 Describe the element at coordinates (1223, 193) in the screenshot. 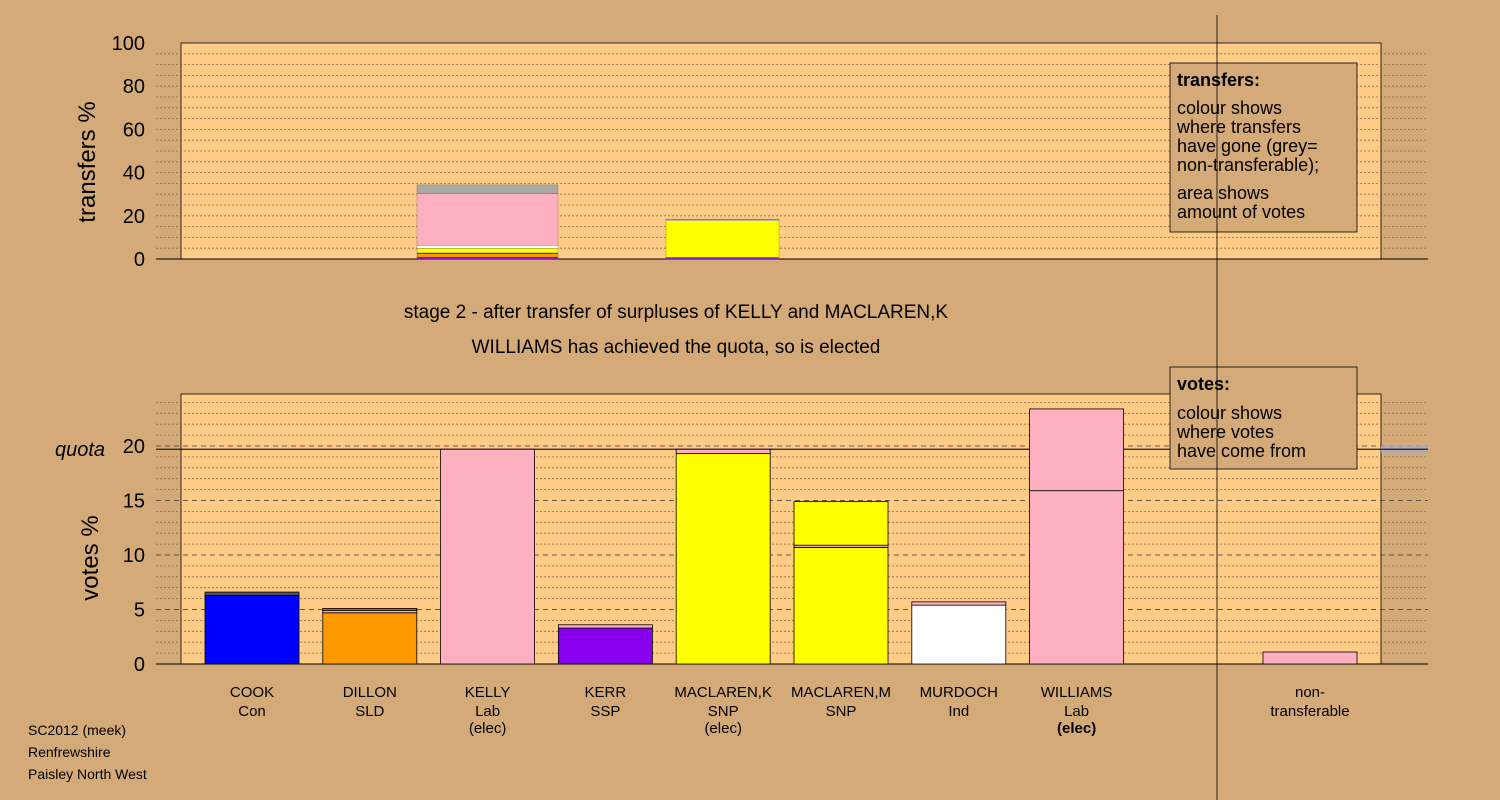

I see `transfers-legend-line: area shows` at that location.